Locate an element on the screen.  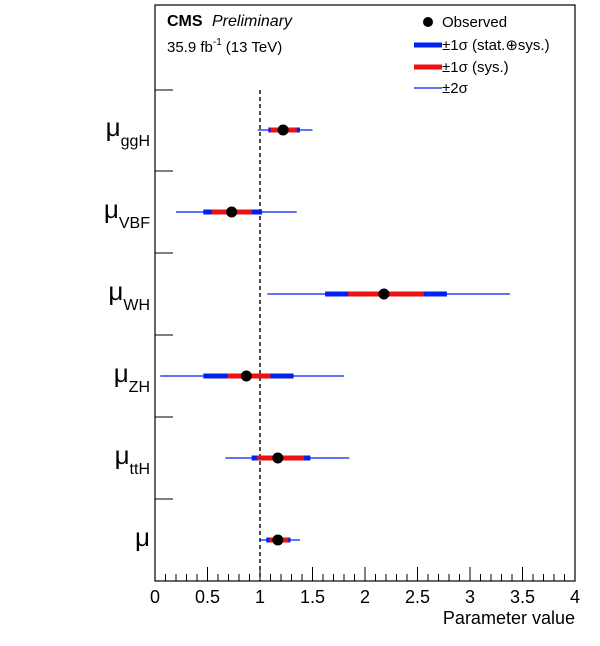
row-label: μggH is located at coordinates (128, 131).